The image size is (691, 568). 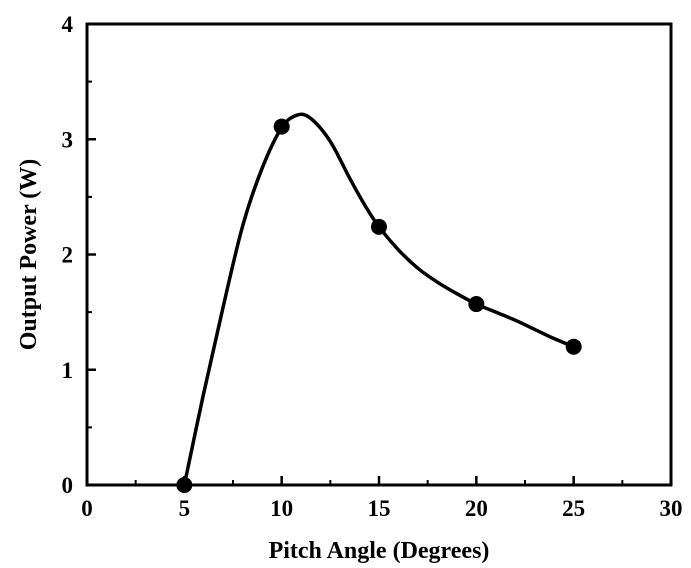 What do you see at coordinates (87, 508) in the screenshot?
I see `x-tick-label: 0` at bounding box center [87, 508].